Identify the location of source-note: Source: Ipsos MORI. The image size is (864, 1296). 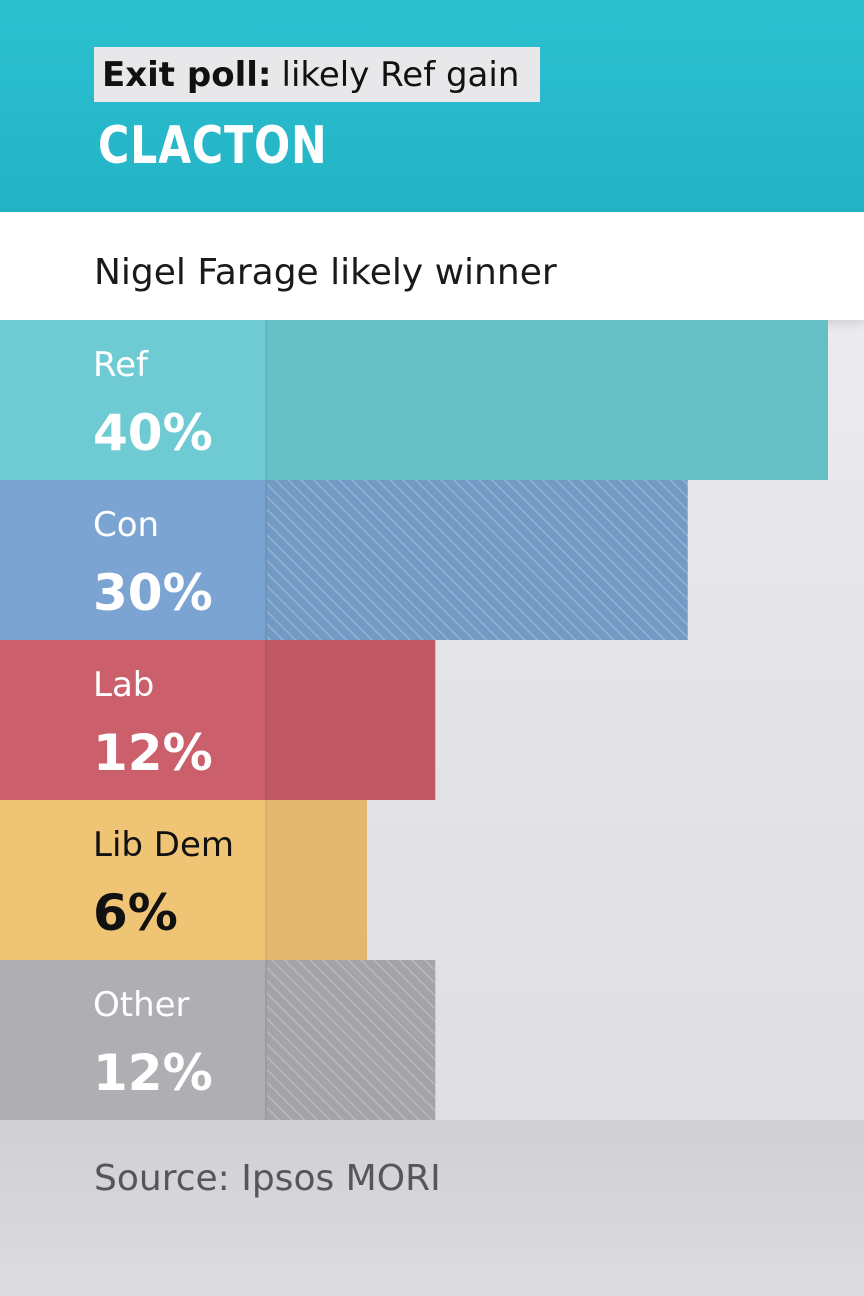
(267, 1178).